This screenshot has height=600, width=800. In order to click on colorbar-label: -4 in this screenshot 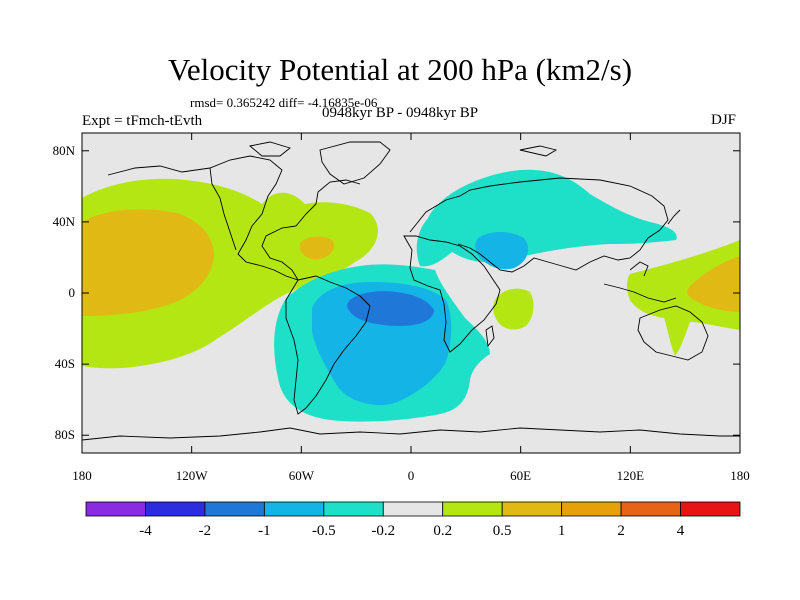, I will do `click(145, 531)`.